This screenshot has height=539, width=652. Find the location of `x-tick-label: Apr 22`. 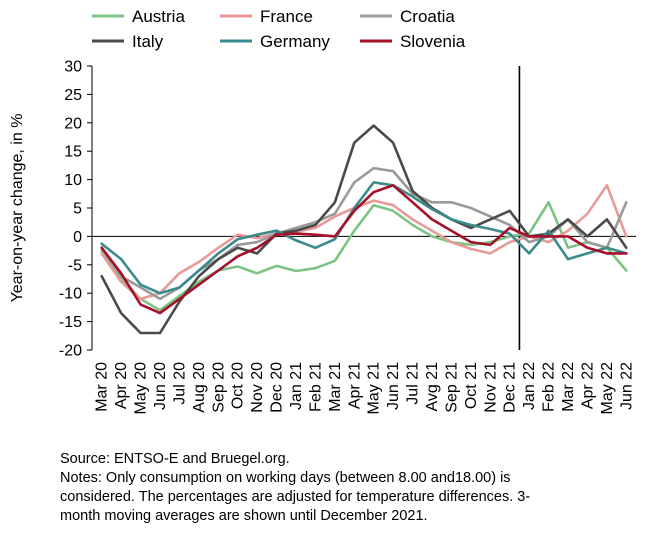

x-tick-label: Apr 22 is located at coordinates (587, 385).